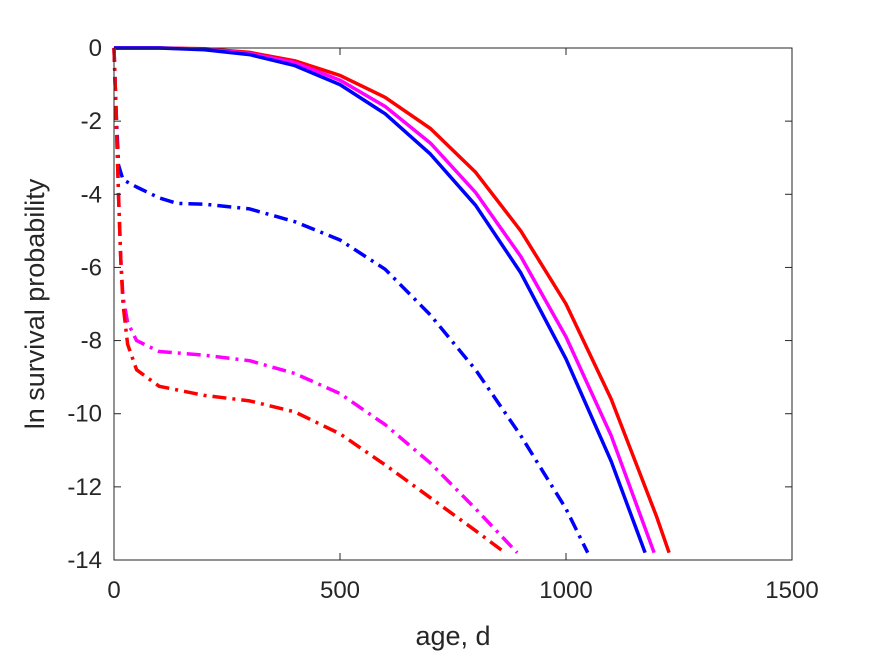 This screenshot has height=656, width=875. I want to click on x-tick-label: 1500, so click(791, 590).